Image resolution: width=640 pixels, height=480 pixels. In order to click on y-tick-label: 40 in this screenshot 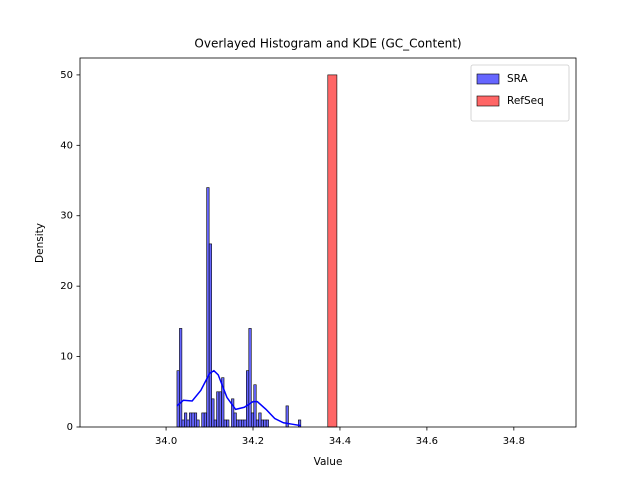, I will do `click(66, 145)`.